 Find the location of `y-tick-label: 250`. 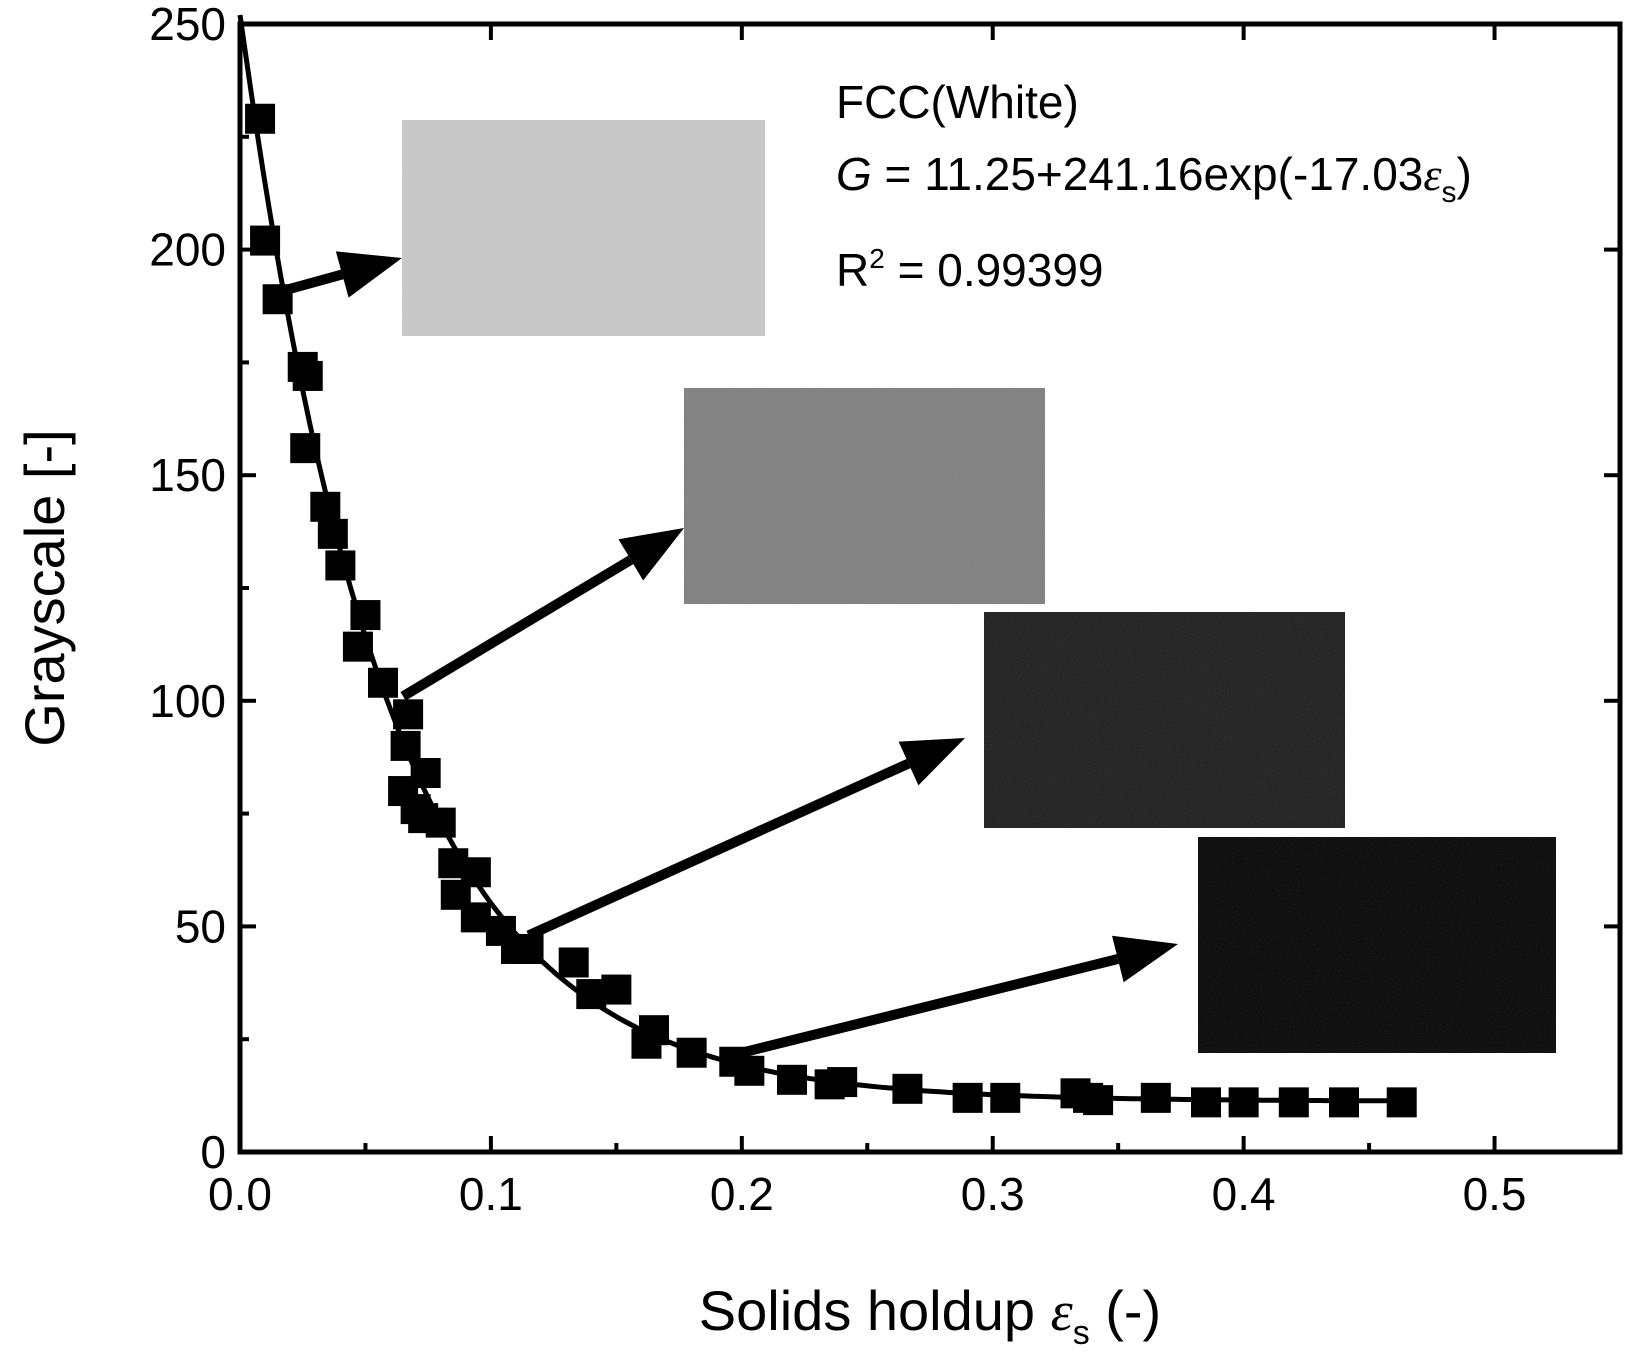

y-tick-label: 250 is located at coordinates (187, 25).